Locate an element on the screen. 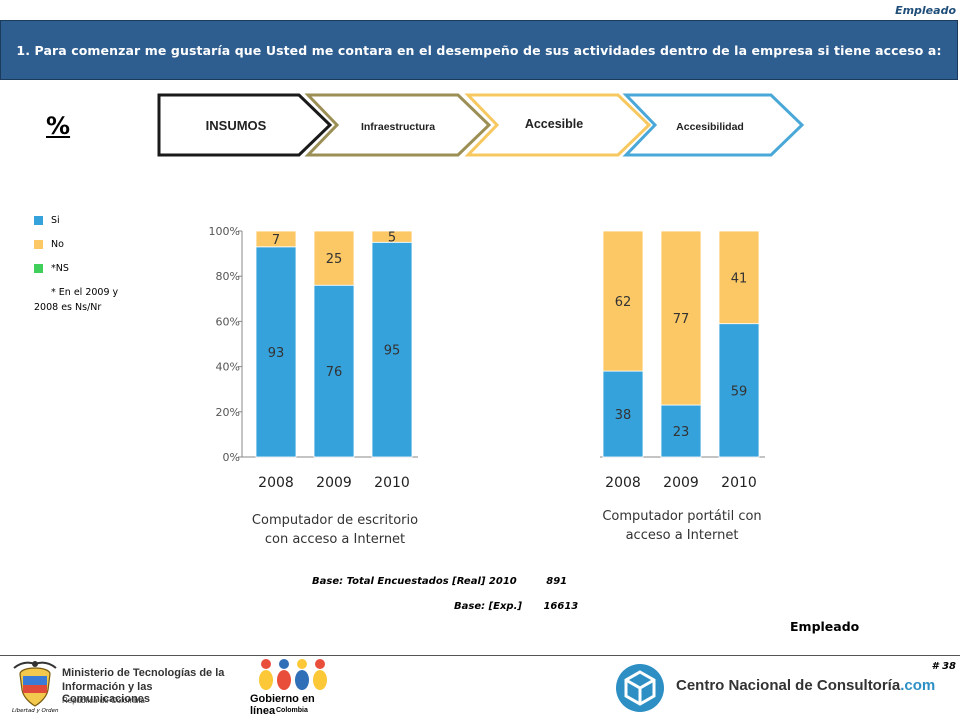 The height and width of the screenshot is (720, 960). chart-laptop-internet: 38 62 2008 23 77 2009 59 41 2010 is located at coordinates (682, 360).